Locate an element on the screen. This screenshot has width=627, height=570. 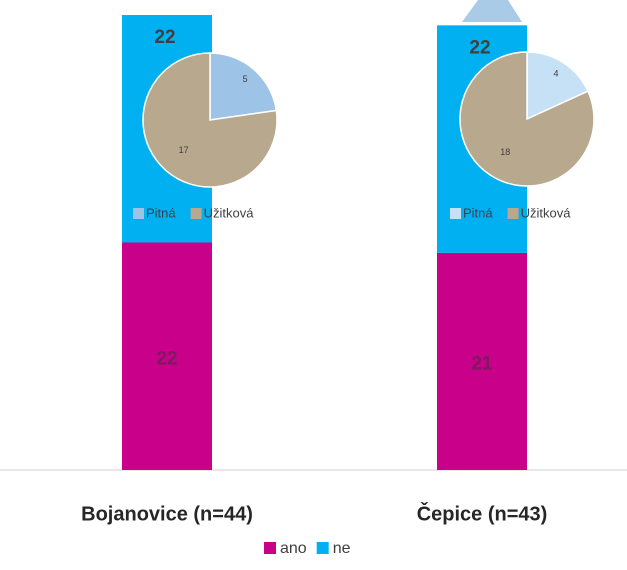
pie-label: 5 is located at coordinates (245, 79).